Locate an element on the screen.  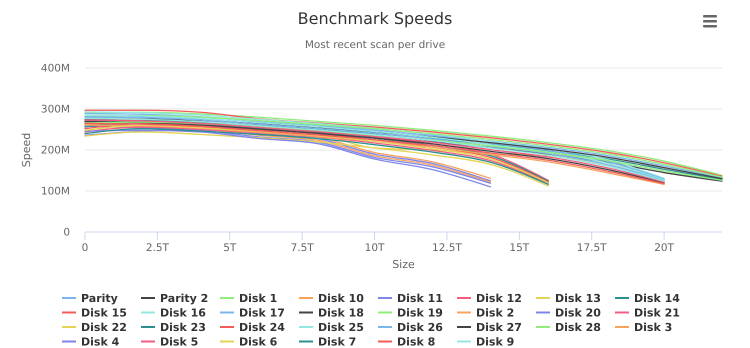
x-tick-label: 10T is located at coordinates (375, 248).